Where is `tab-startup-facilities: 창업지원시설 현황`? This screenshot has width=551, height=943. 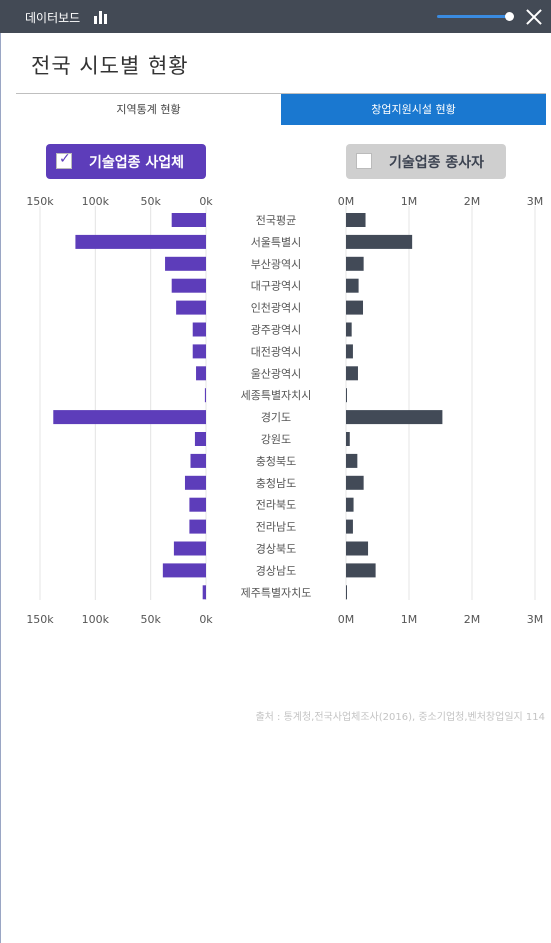 tab-startup-facilities: 창업지원시설 현황 is located at coordinates (413, 109).